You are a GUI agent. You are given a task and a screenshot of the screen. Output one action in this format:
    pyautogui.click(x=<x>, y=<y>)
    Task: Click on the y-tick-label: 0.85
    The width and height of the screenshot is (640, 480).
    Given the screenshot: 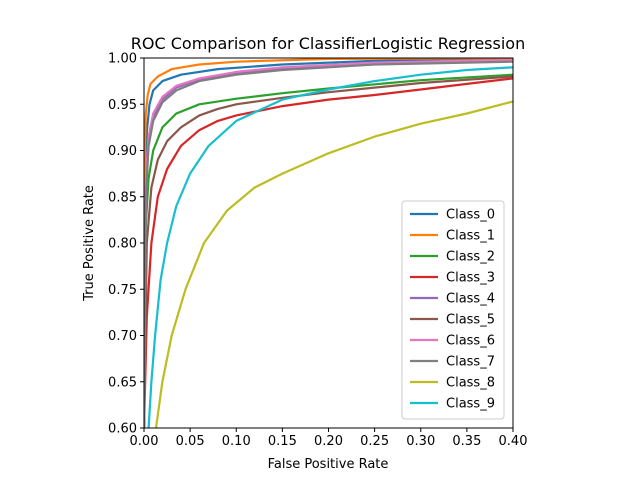 What is the action you would take?
    pyautogui.click(x=122, y=197)
    